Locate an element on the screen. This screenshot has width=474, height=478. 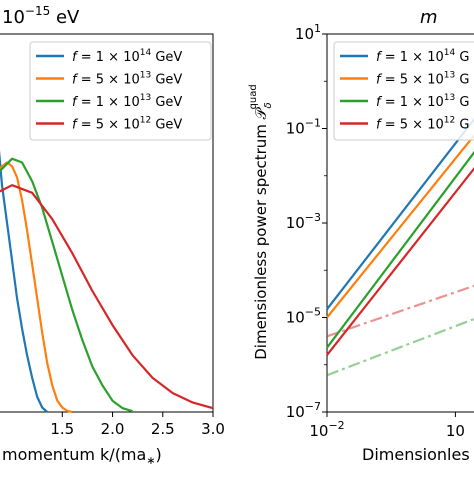
left-legend-label-1: f = 5 × 1013 GeV is located at coordinates (127, 79).